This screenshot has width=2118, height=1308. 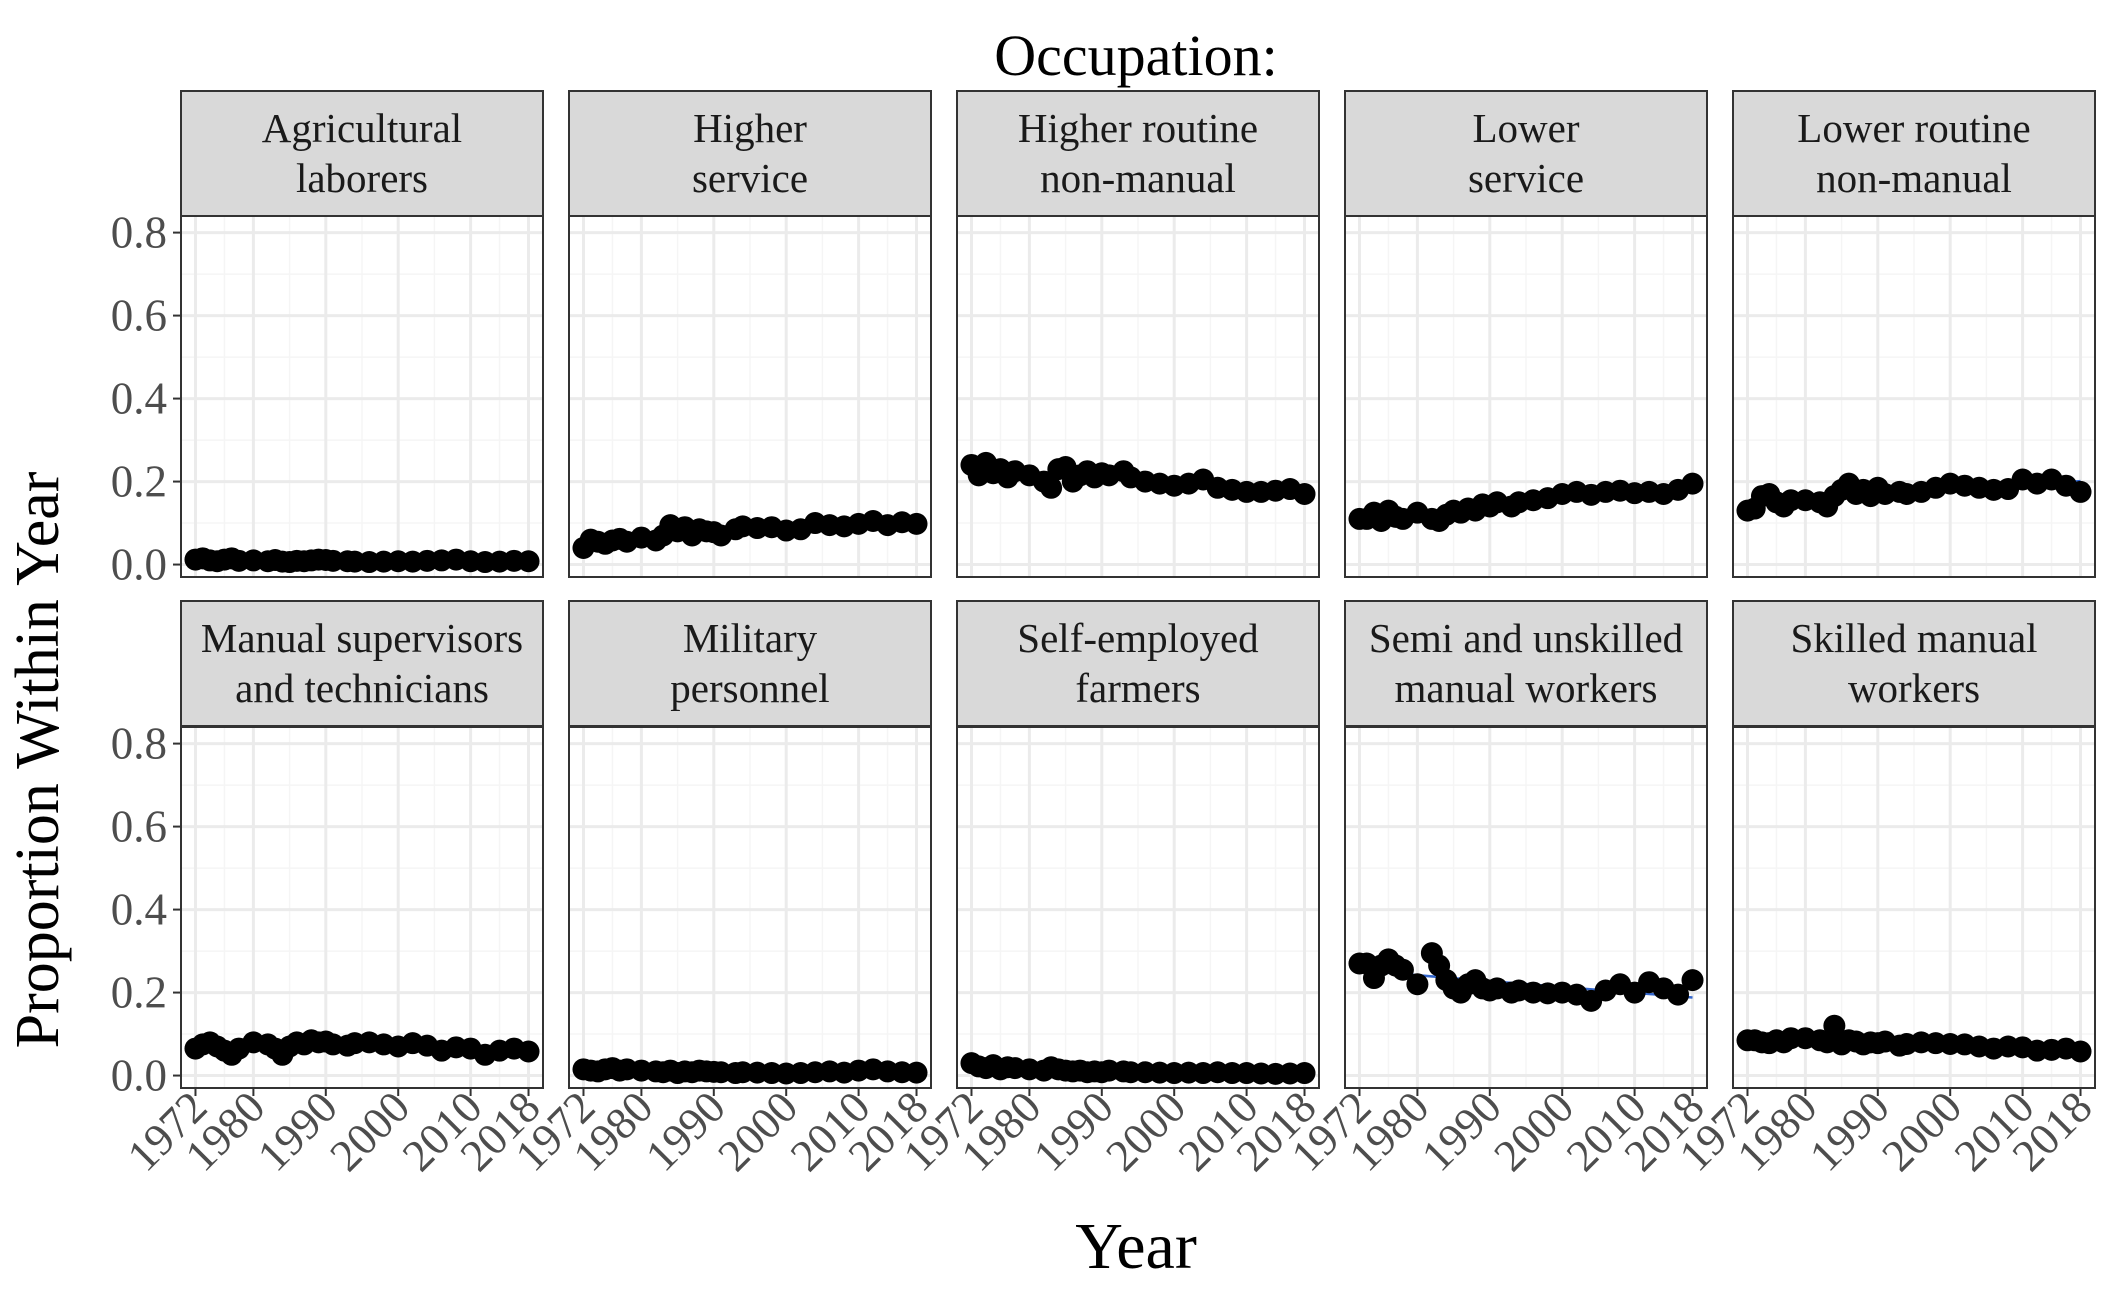 What do you see at coordinates (1526, 638) in the screenshot?
I see `strip-label: Semi and unskilled` at bounding box center [1526, 638].